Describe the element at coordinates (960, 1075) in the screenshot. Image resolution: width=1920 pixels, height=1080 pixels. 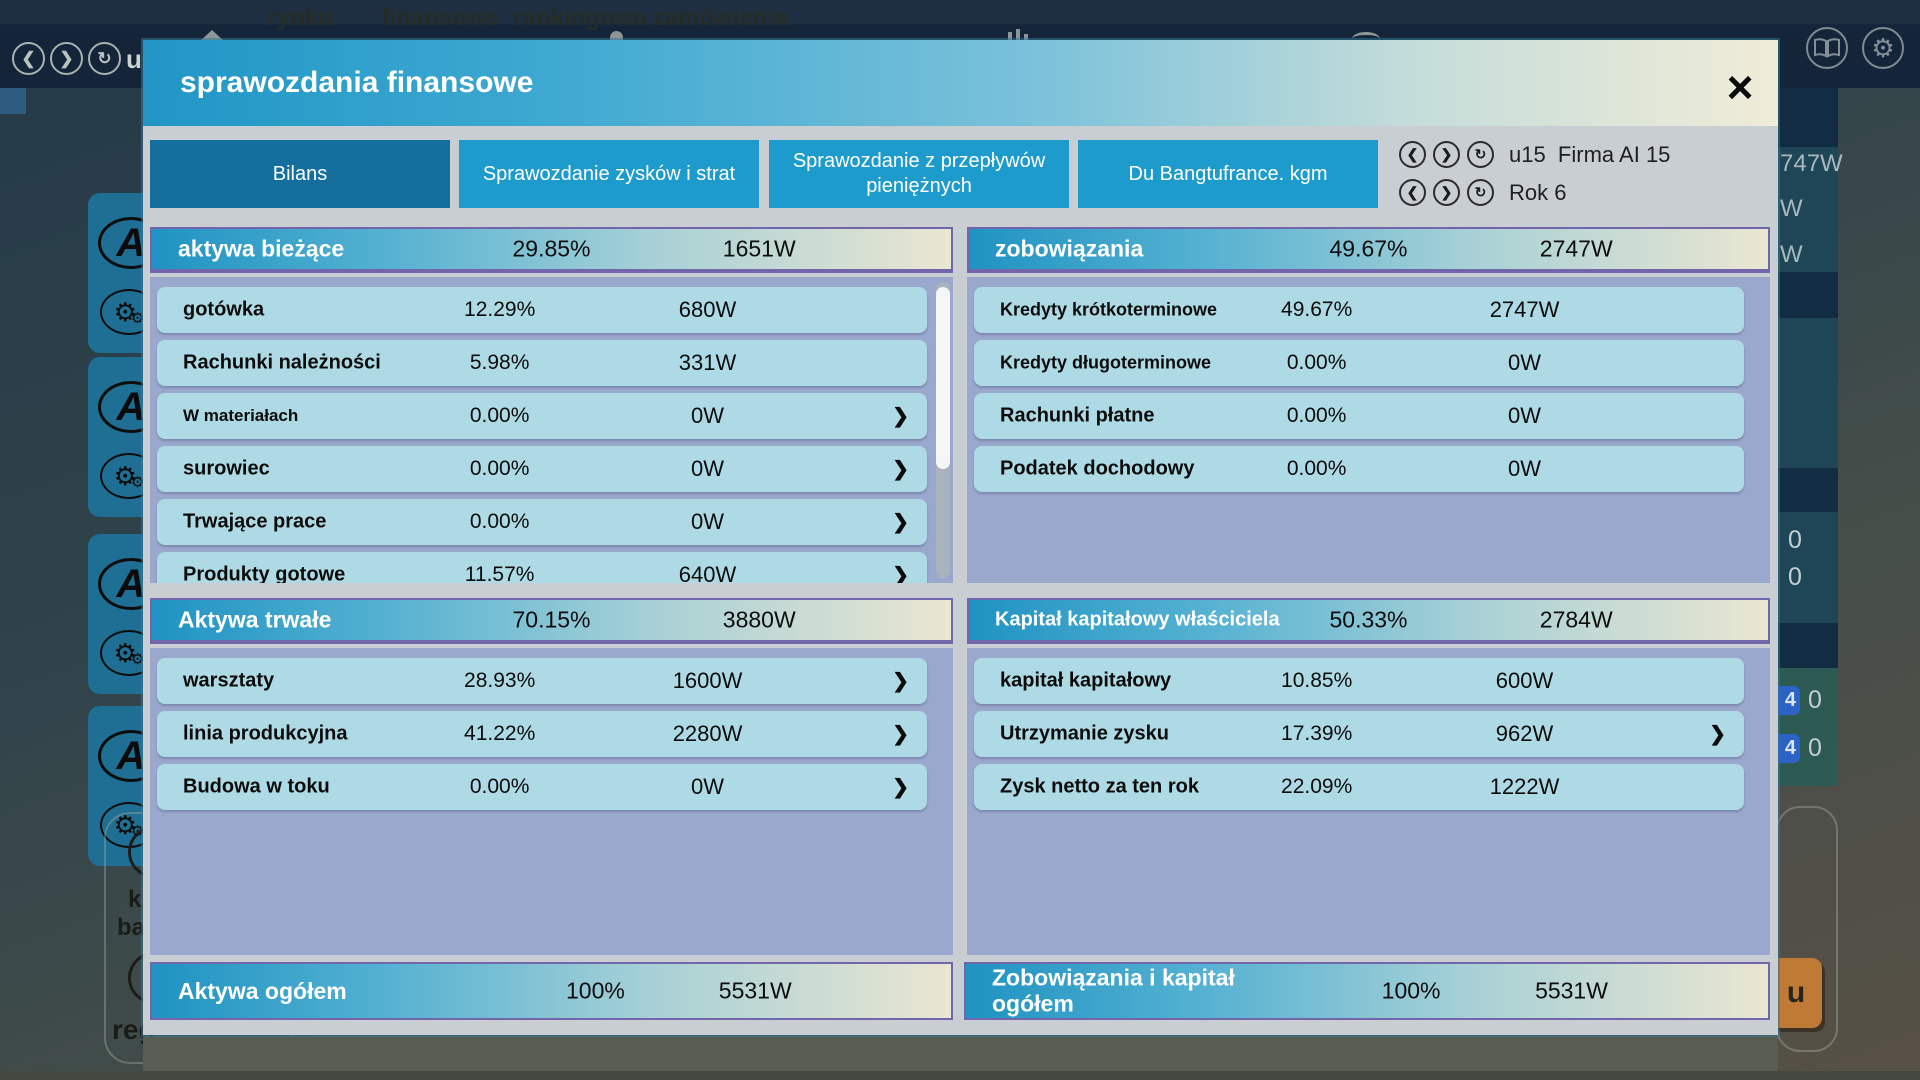
I see `bottom-strip-divider` at that location.